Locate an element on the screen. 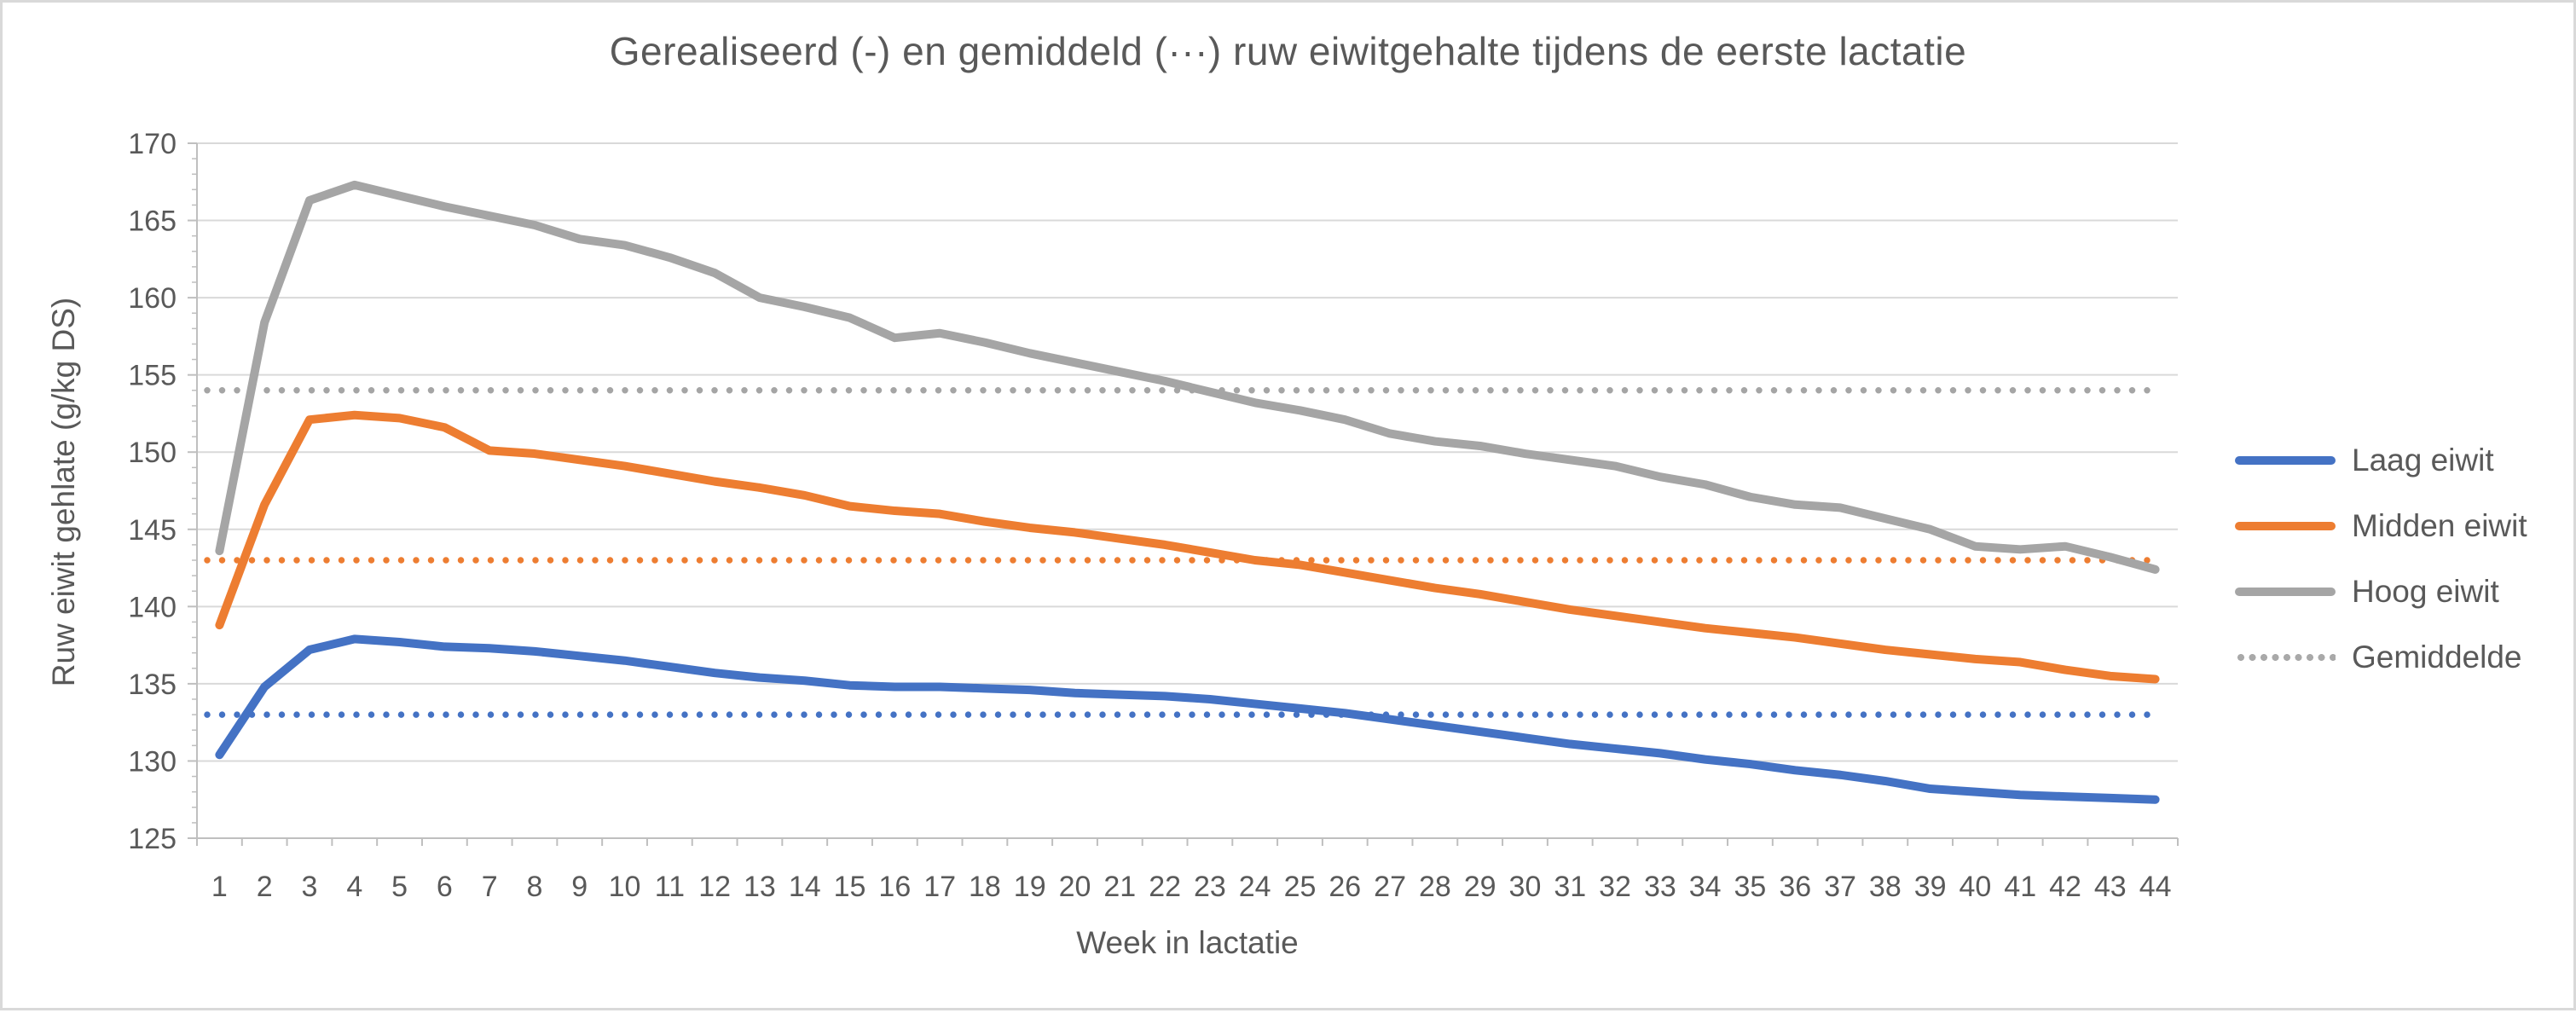  svg-text: 23 is located at coordinates (1210, 887).